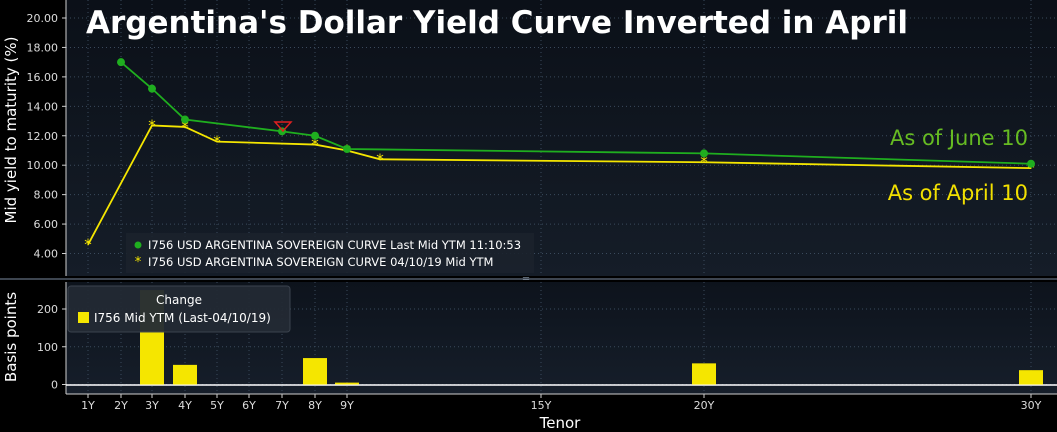 The height and width of the screenshot is (432, 1057). What do you see at coordinates (138, 262) in the screenshot?
I see `legend-april-marker-icon: *` at bounding box center [138, 262].